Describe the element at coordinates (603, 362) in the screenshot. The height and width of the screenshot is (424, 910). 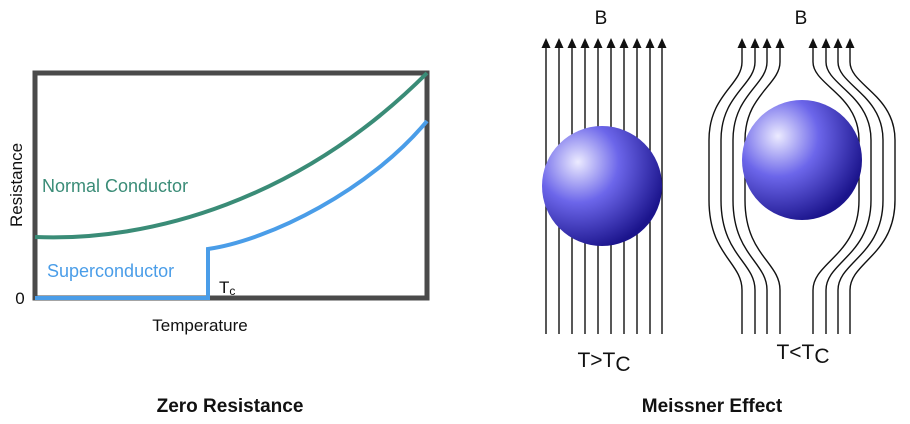
I see `state-label-left: T>TC` at that location.